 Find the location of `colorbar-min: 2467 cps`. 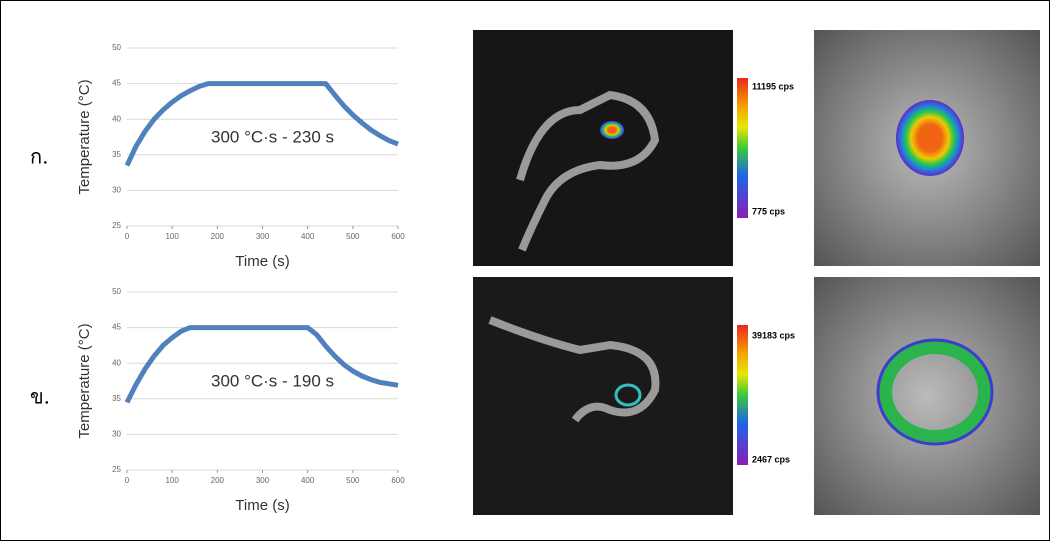

colorbar-min: 2467 cps is located at coordinates (771, 459).